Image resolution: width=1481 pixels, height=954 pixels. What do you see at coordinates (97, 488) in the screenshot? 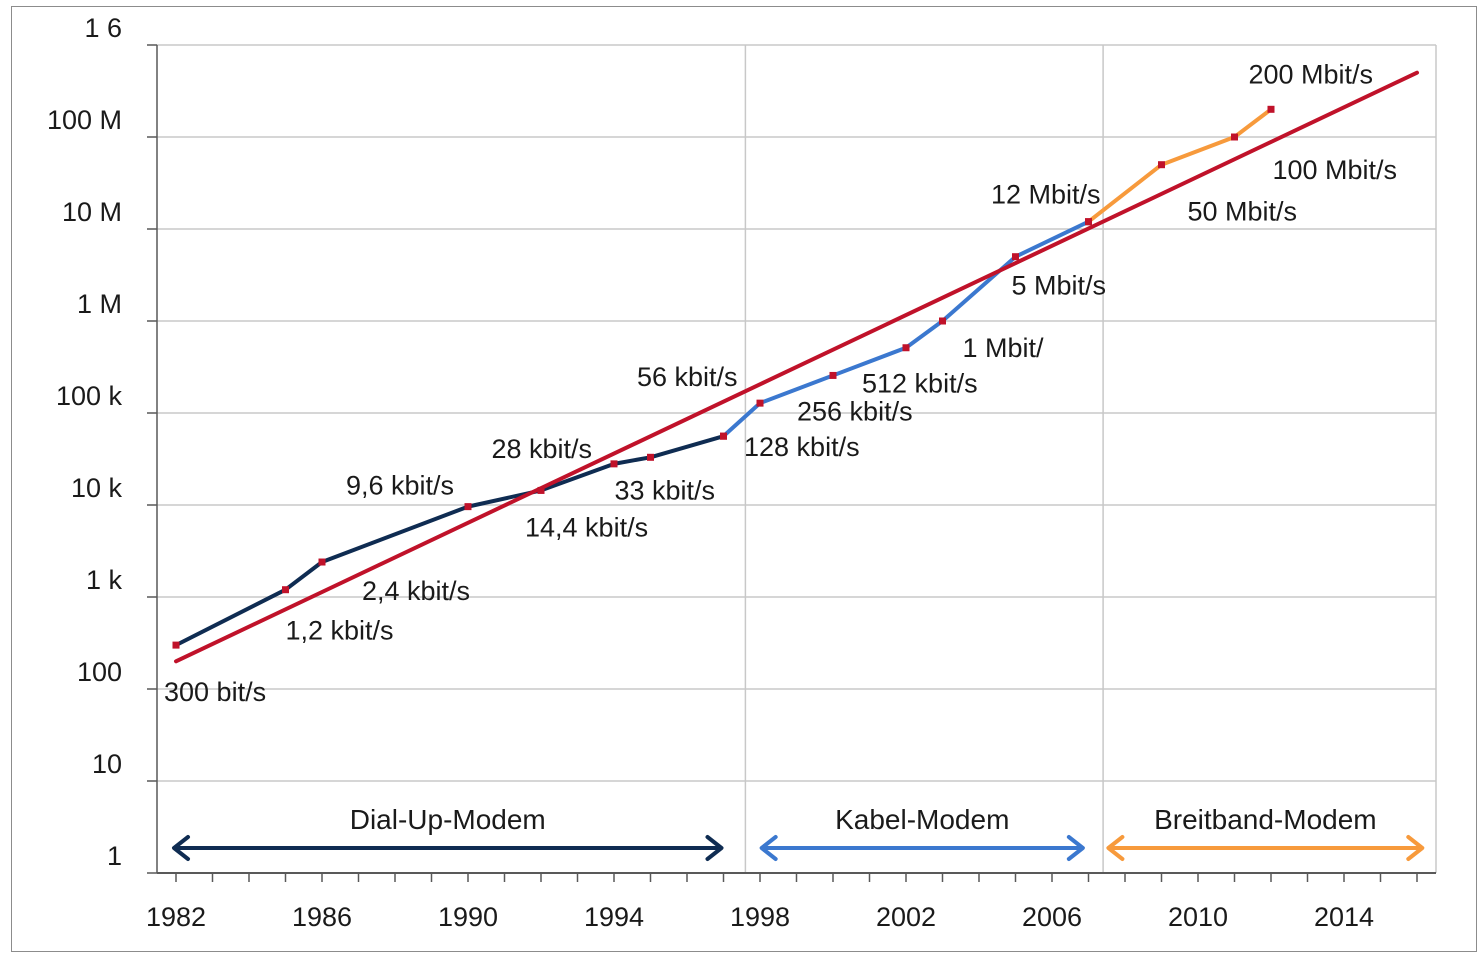
I see `y-tick-label: 10 k` at bounding box center [97, 488].